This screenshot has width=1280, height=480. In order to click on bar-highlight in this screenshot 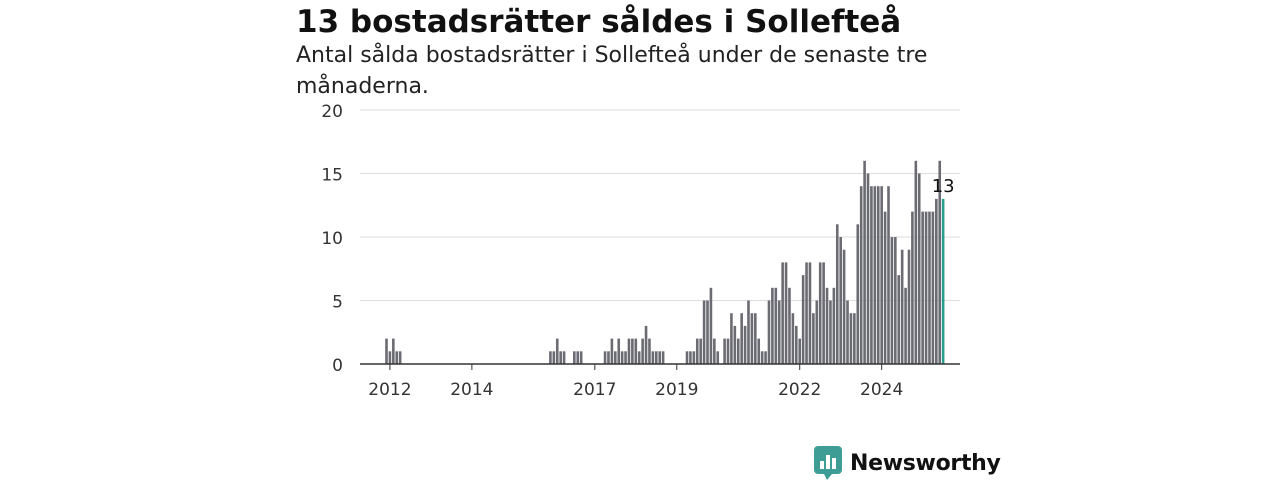, I will do `click(943, 281)`.